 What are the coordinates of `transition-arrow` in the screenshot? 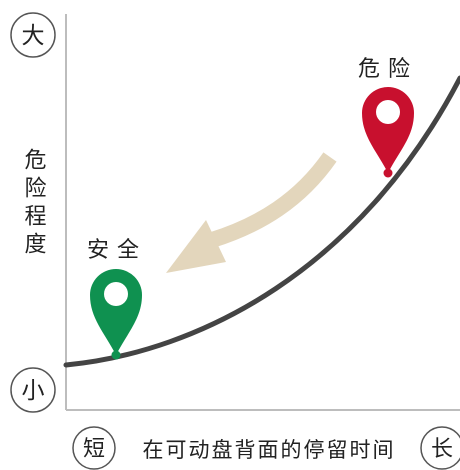 It's located at (251, 212).